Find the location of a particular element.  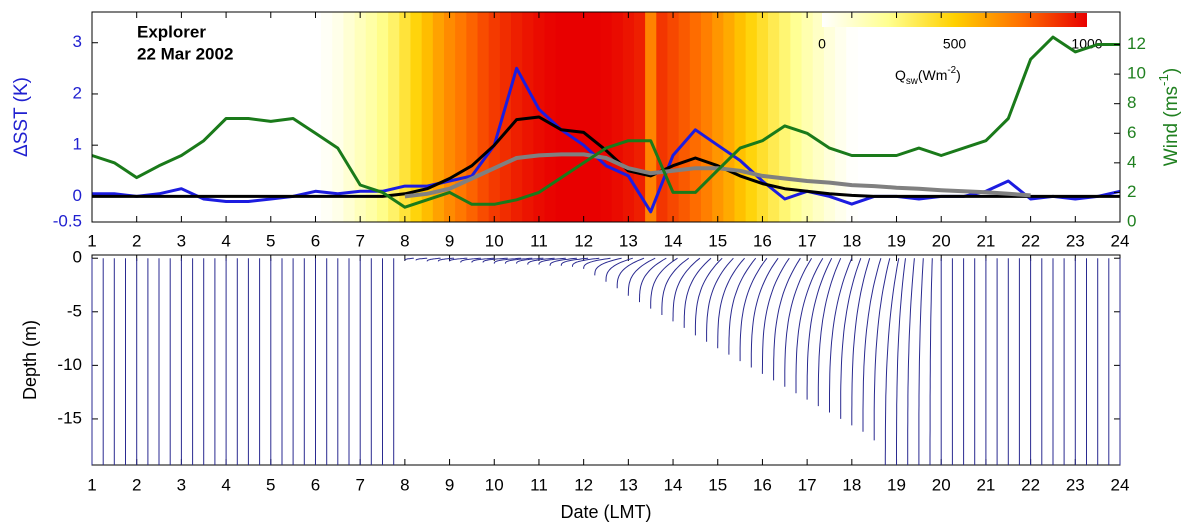

x-tick-label: 4 is located at coordinates (225, 240).